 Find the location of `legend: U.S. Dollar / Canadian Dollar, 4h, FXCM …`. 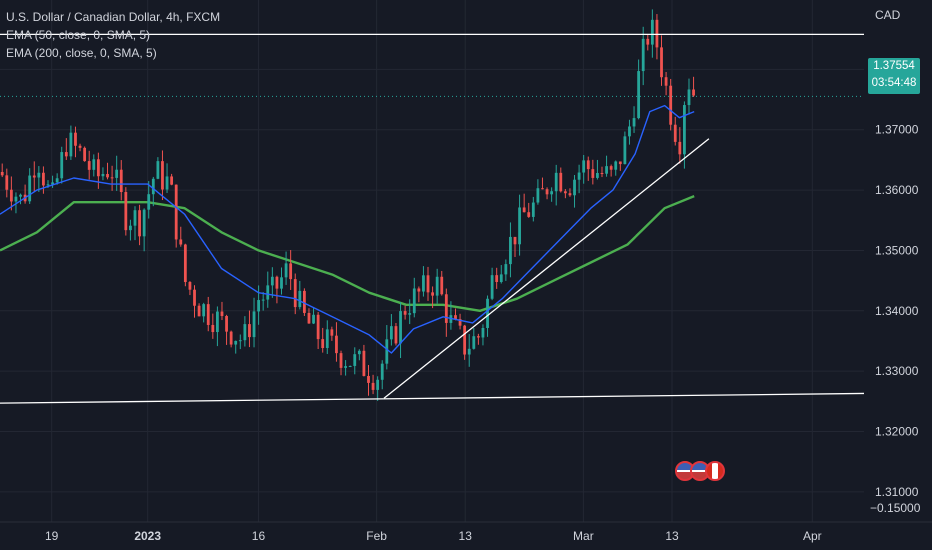

legend: U.S. Dollar / Canadian Dollar, 4h, FXCM … is located at coordinates (113, 35).